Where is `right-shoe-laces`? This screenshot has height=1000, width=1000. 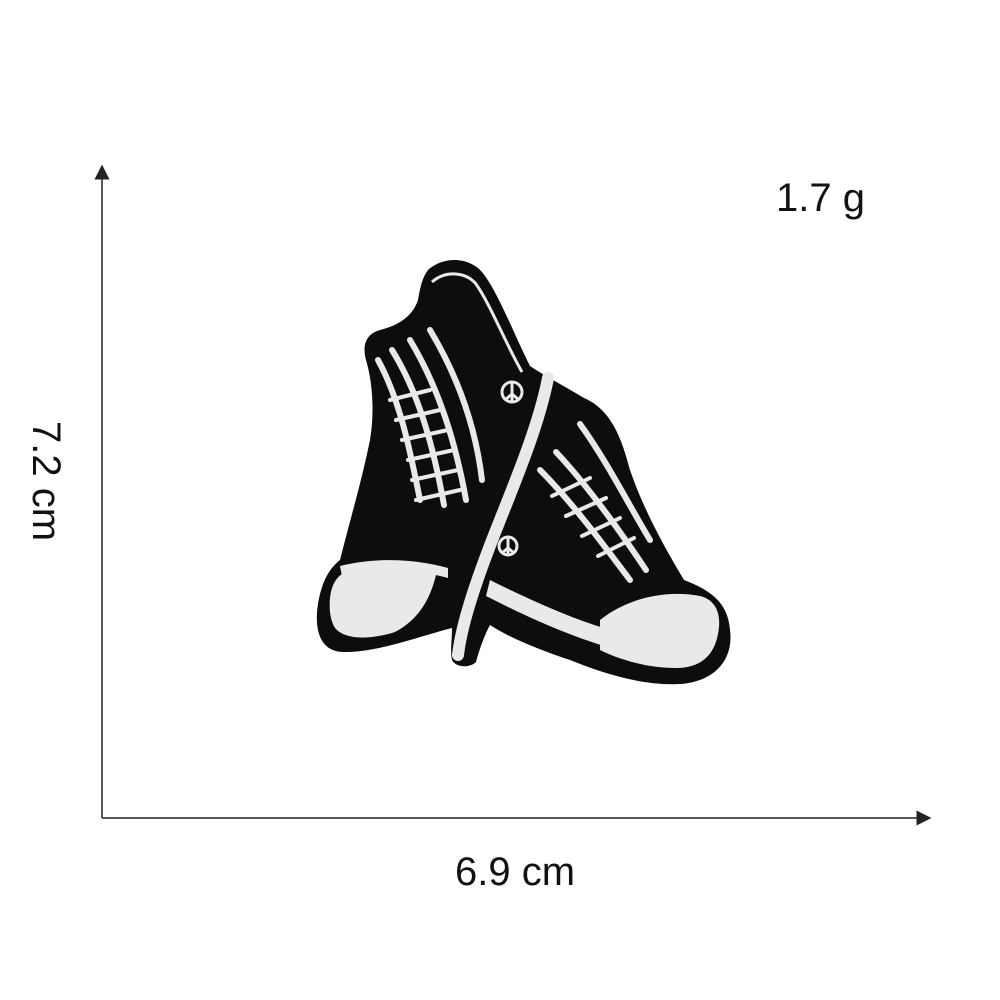 right-shoe-laces is located at coordinates (595, 502).